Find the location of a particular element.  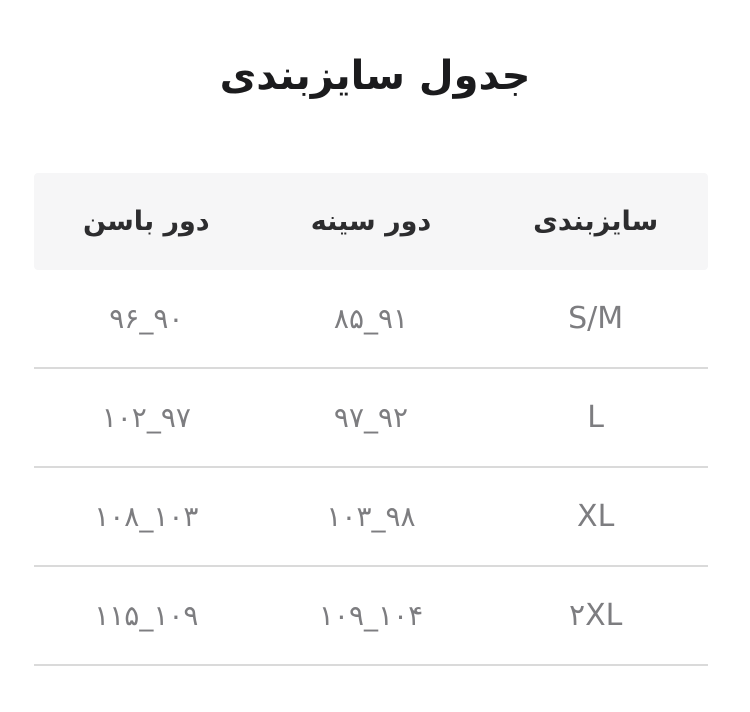

hip-cell: ۱۱۵_۱۰۹ is located at coordinates (146, 615).